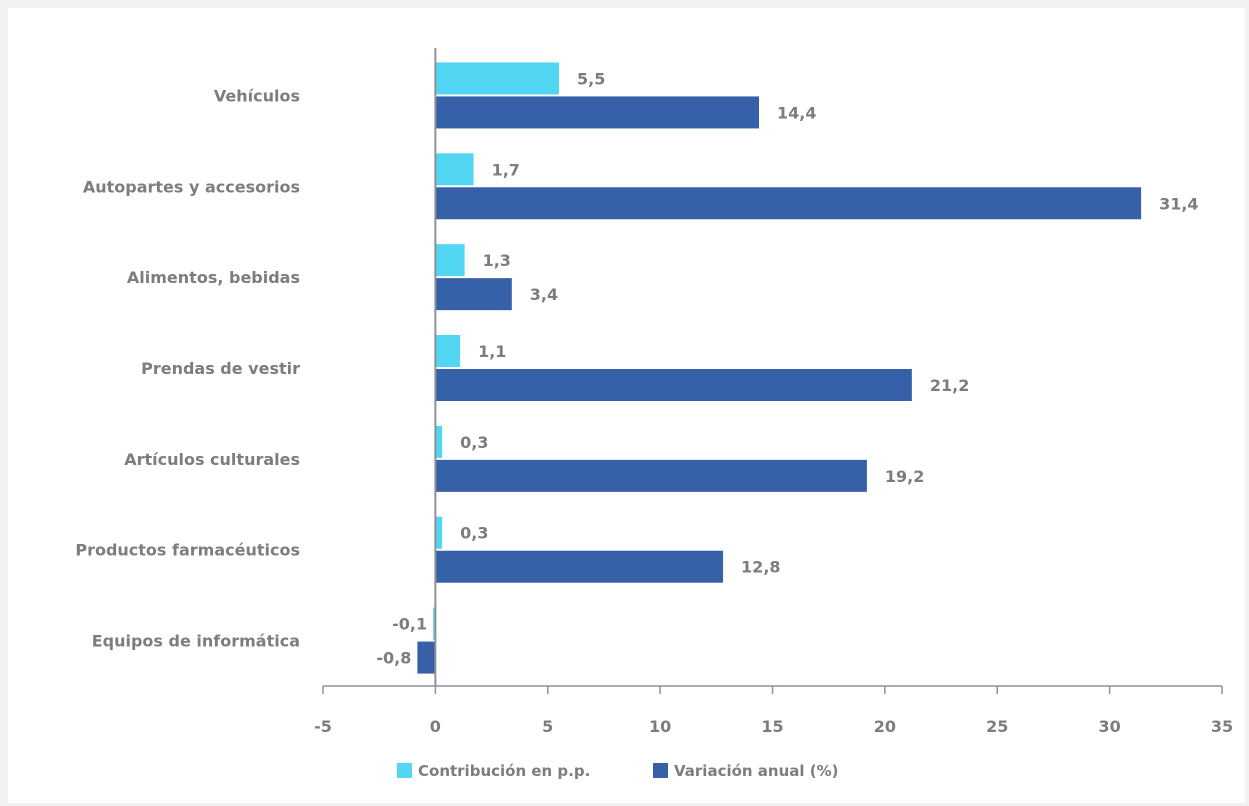  Describe the element at coordinates (660, 726) in the screenshot. I see `x-tick-label: 10` at that location.